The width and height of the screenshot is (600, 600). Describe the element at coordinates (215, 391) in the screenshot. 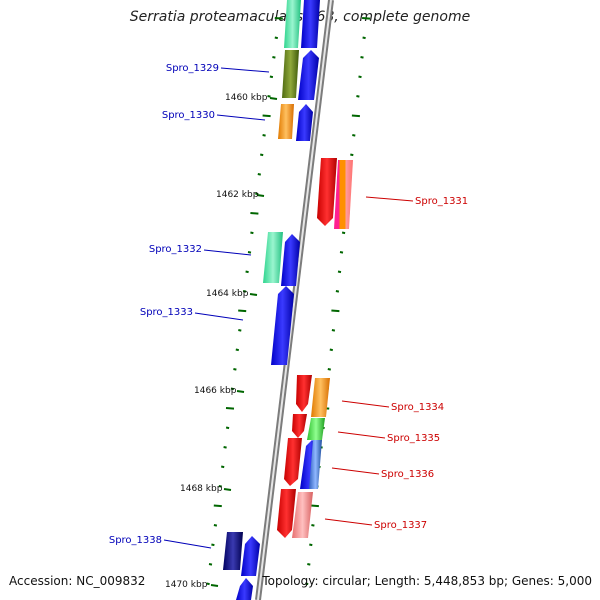

I see `kbp-tick-label: 1466 kbp` at that location.